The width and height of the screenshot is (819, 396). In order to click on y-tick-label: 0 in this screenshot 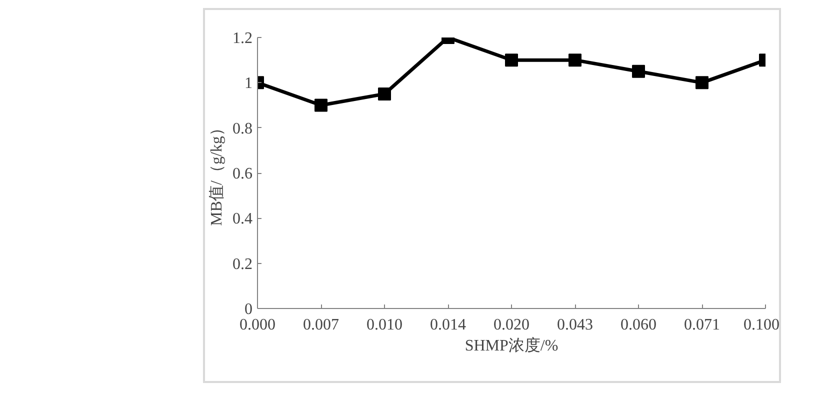, I will do `click(248, 309)`.